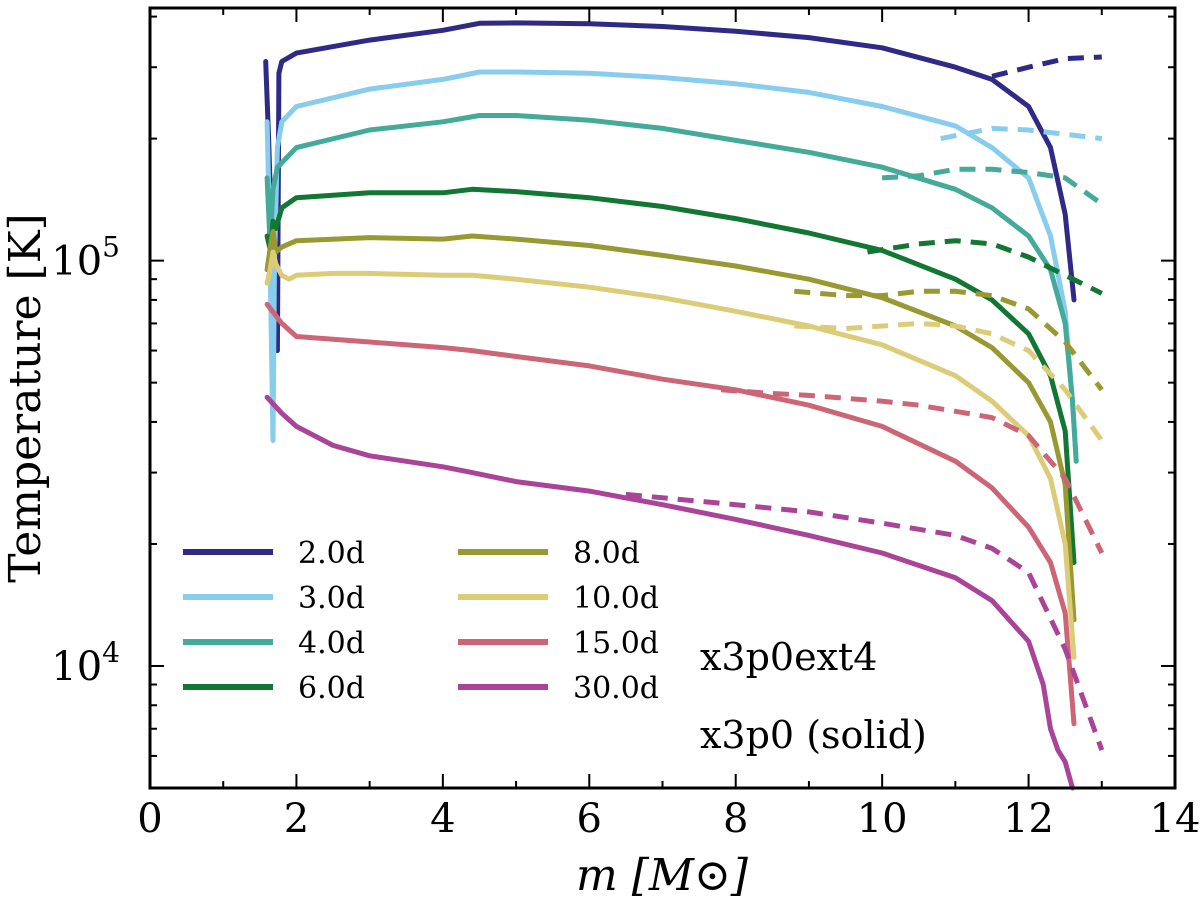 This screenshot has width=1200, height=911. I want to click on x-tick-label: 2, so click(296, 819).